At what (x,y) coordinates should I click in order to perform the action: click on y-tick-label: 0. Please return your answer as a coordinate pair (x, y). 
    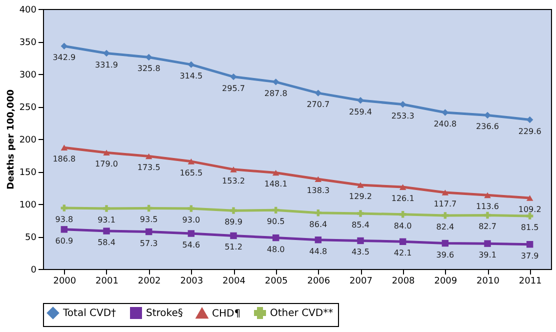
    Looking at the image, I should click on (33, 271).